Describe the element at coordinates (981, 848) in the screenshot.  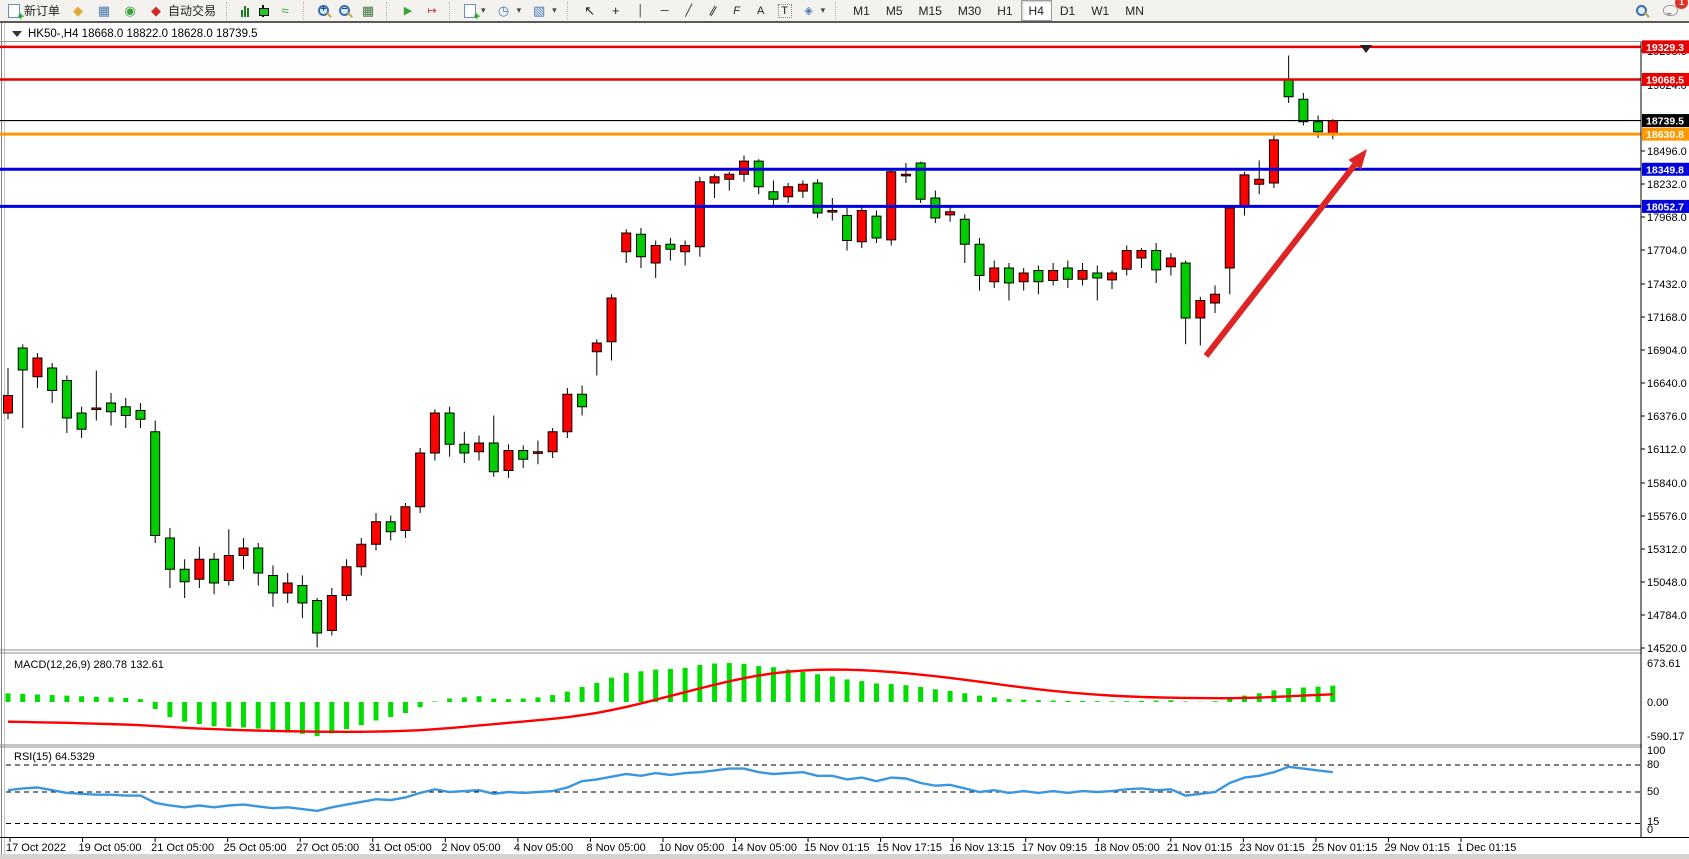
I see `time-axis-label: 16 Nov 13:15` at that location.